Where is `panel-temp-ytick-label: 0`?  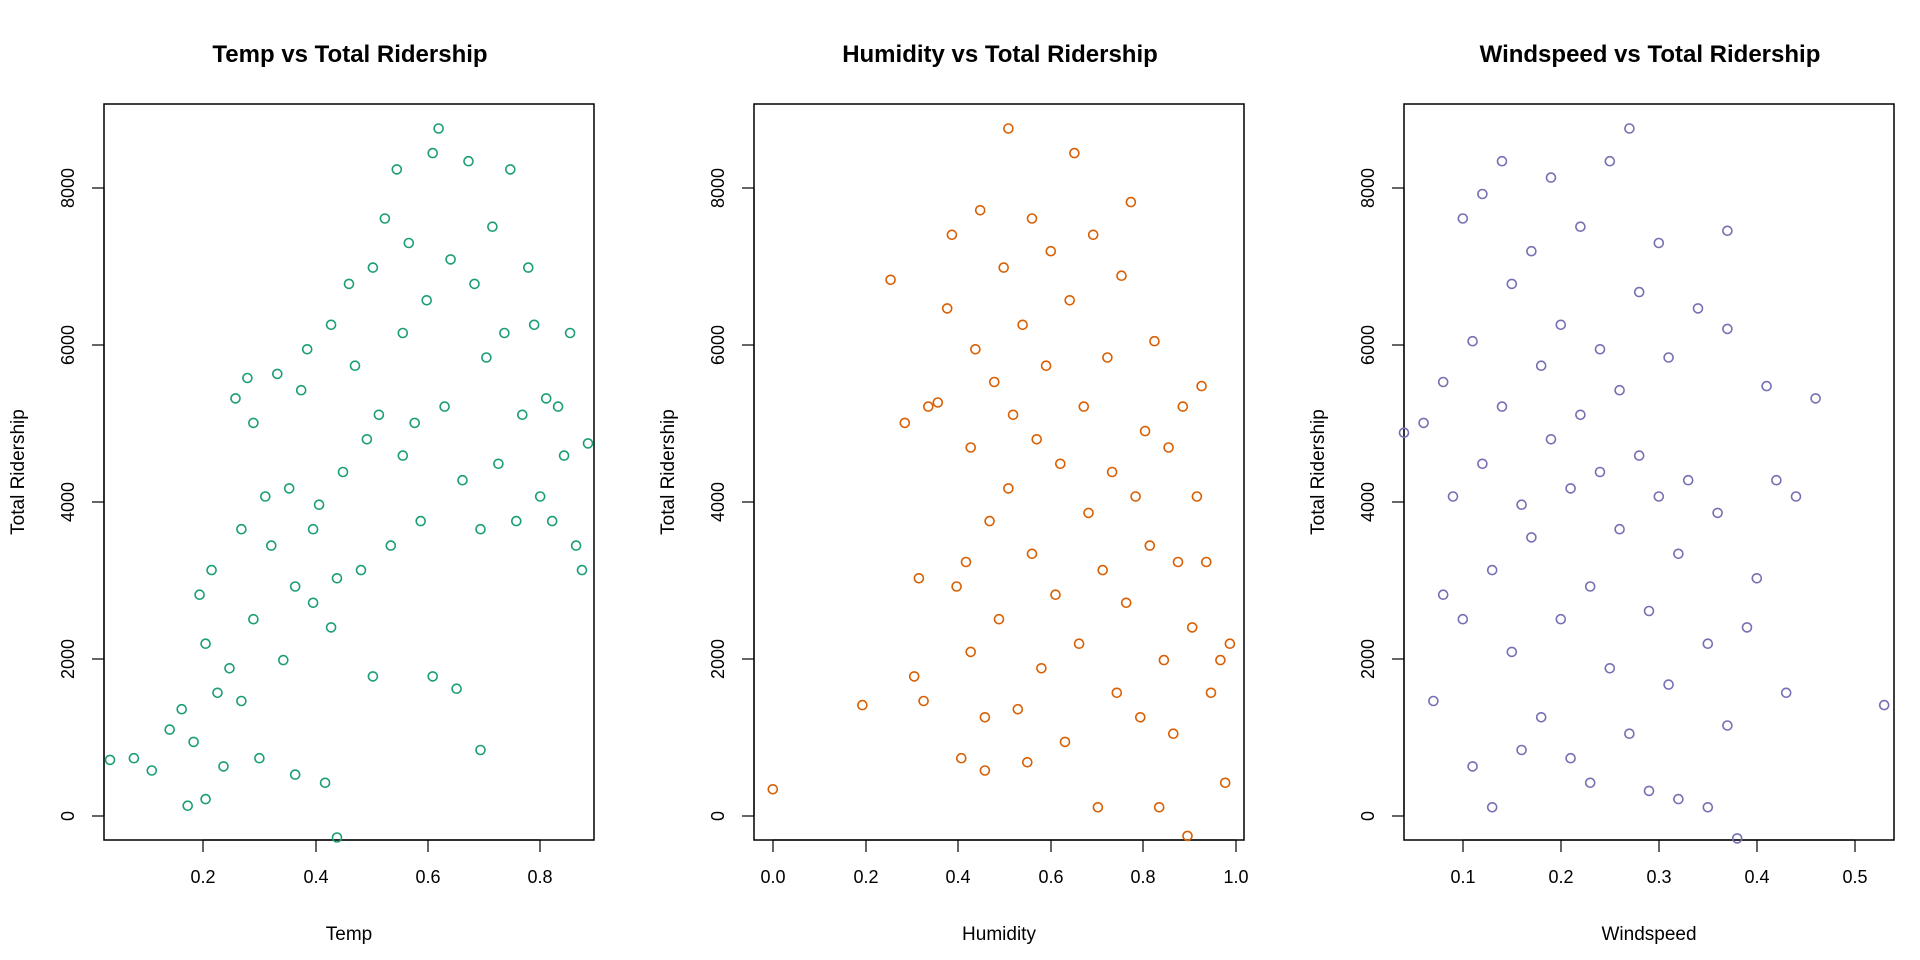
panel-temp-ytick-label: 0 is located at coordinates (68, 816).